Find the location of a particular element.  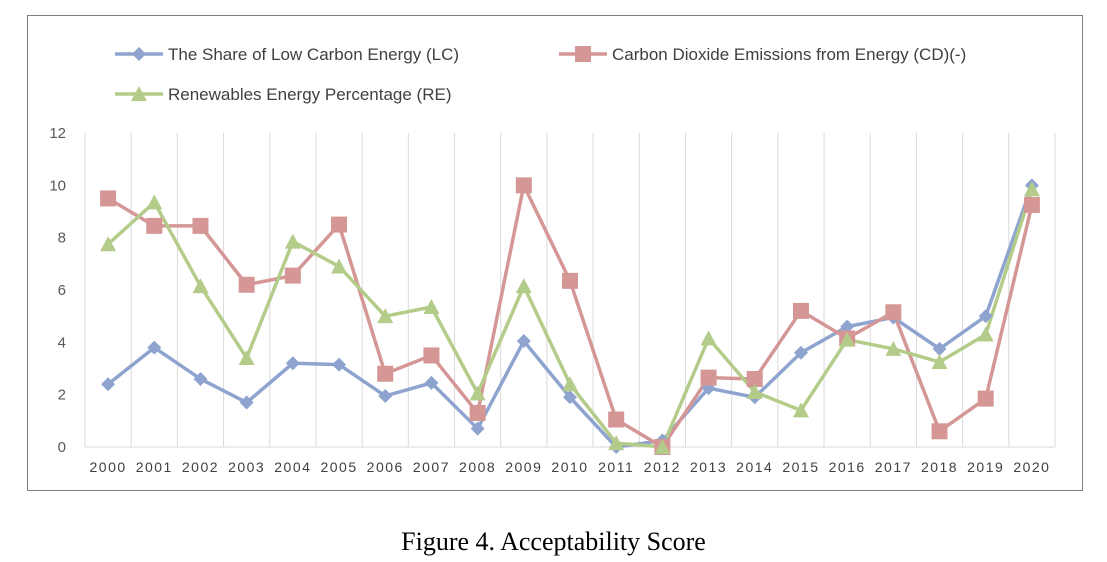

x-tick-label: 2009 is located at coordinates (523, 467).